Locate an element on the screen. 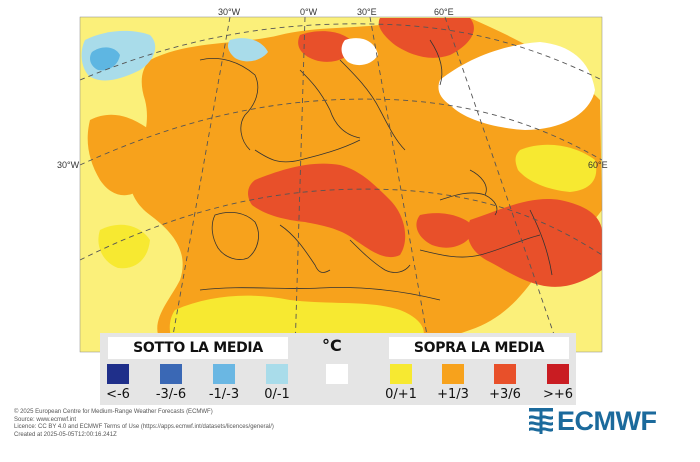 The image size is (700, 462). legend-below-header: SOTTO LA MEDIA is located at coordinates (198, 348).